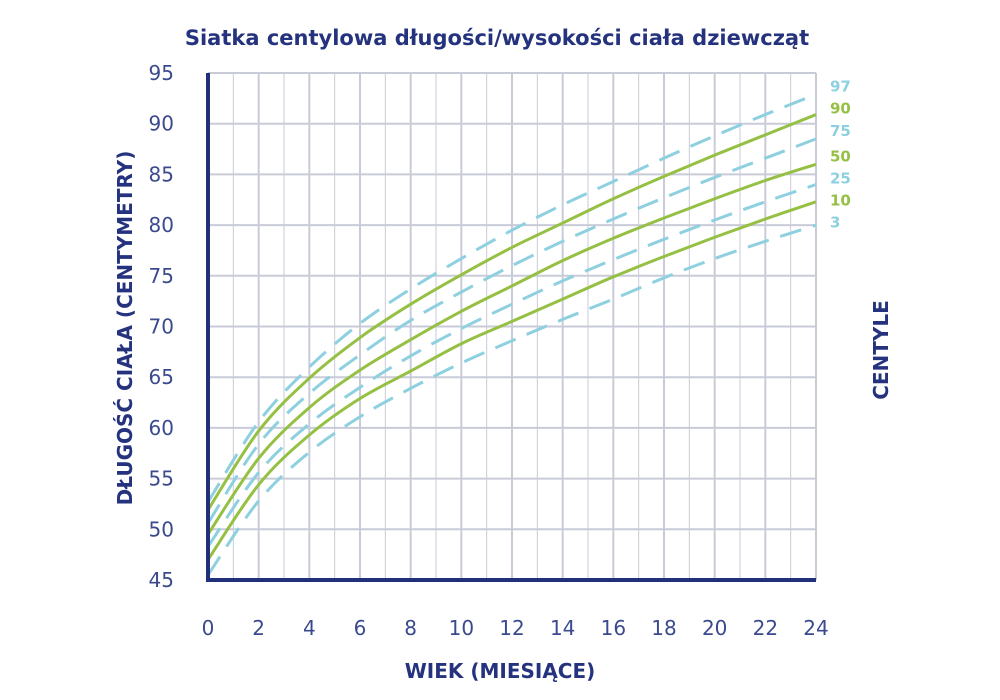 The width and height of the screenshot is (1000, 700). What do you see at coordinates (161, 225) in the screenshot?
I see `y-tick-label: 80` at bounding box center [161, 225].